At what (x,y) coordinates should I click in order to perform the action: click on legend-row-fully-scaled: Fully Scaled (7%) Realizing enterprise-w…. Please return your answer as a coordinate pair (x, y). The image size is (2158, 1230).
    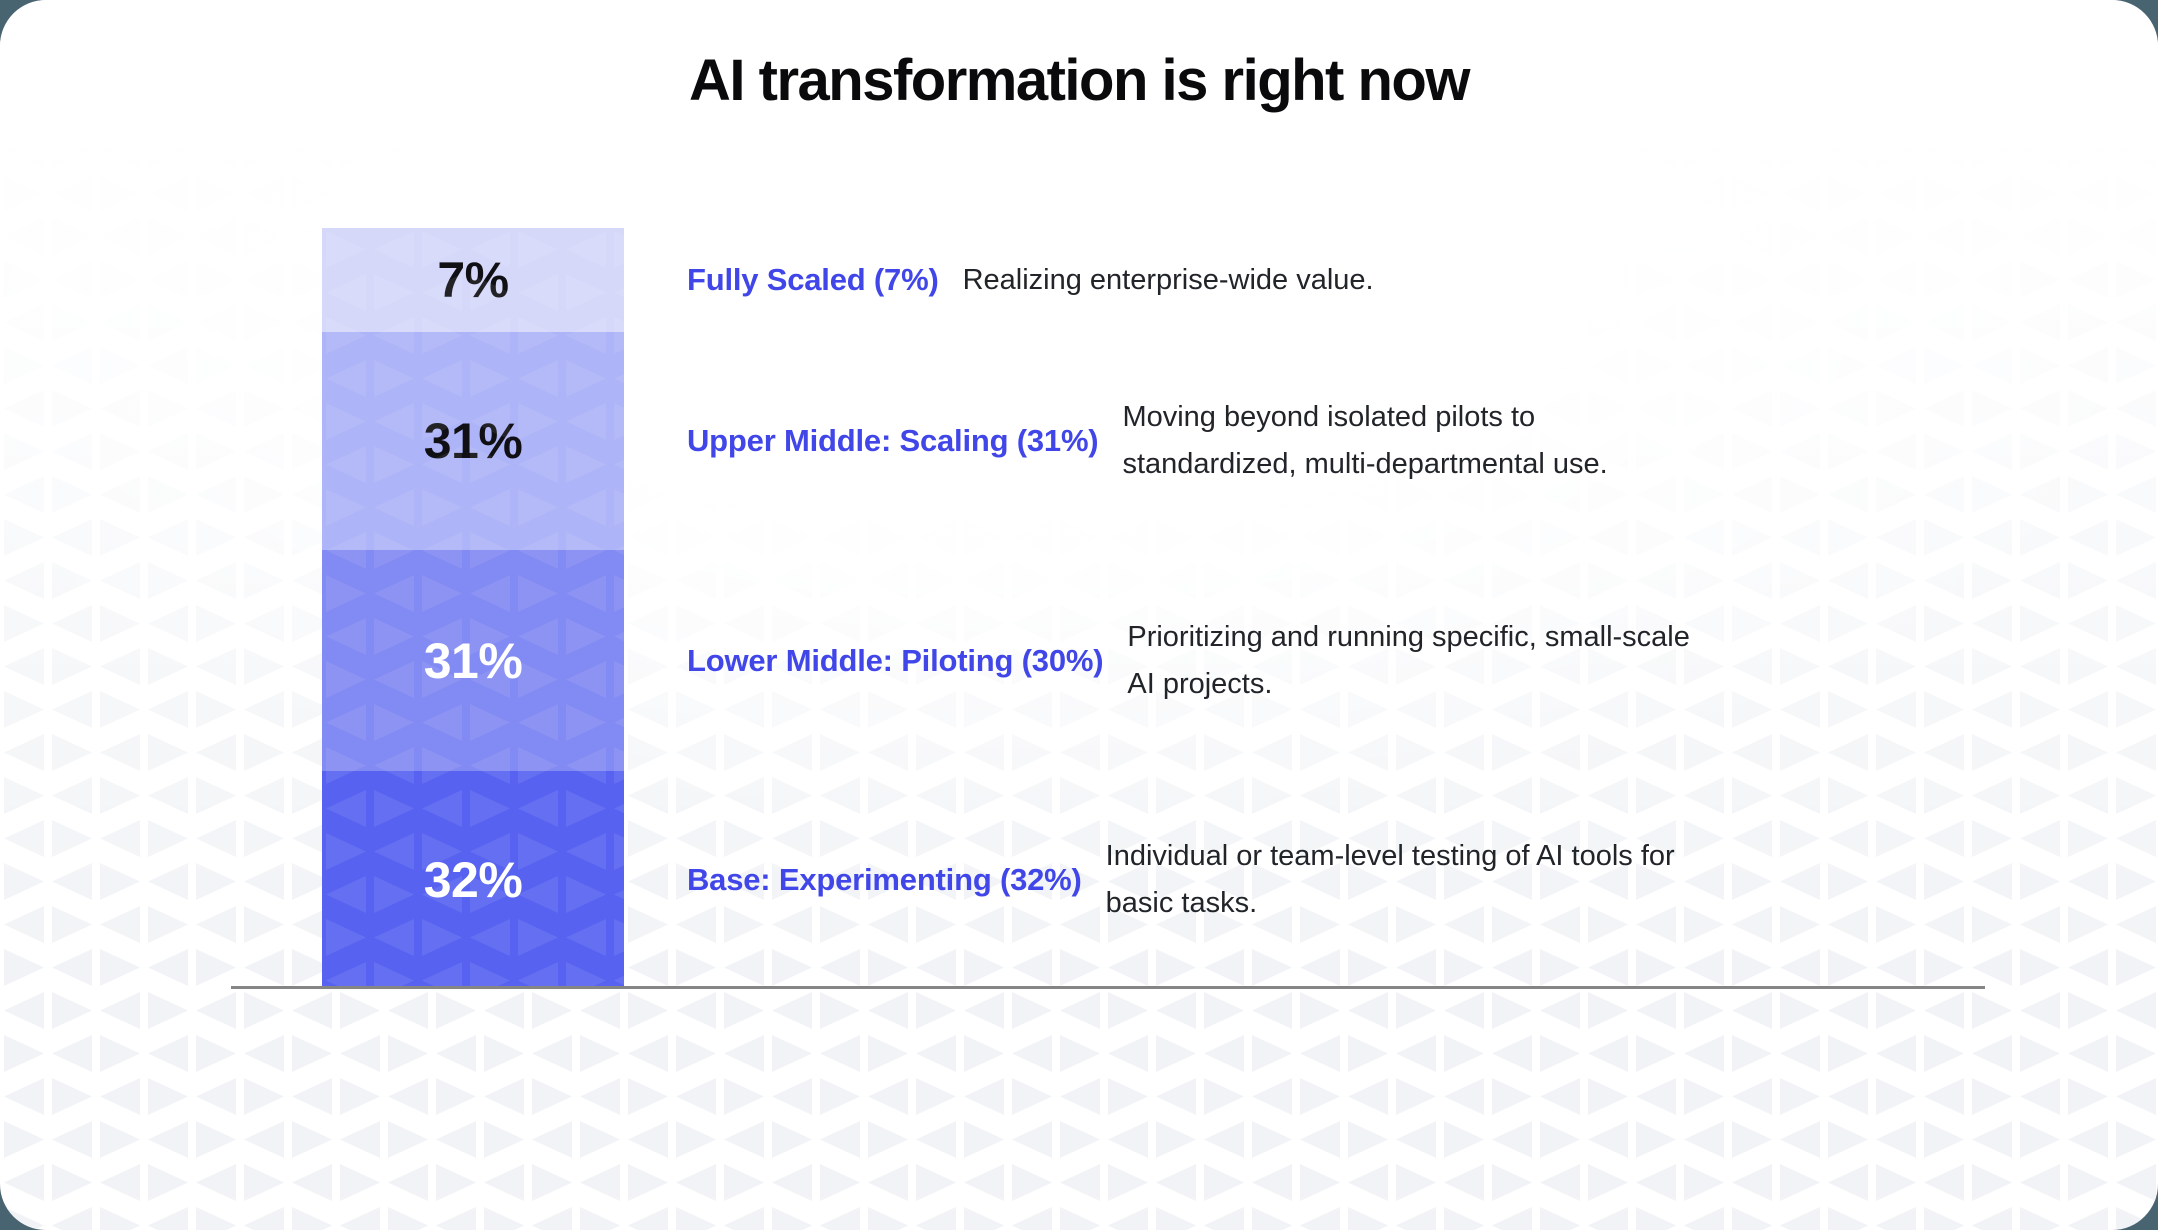
    Looking at the image, I should click on (1030, 280).